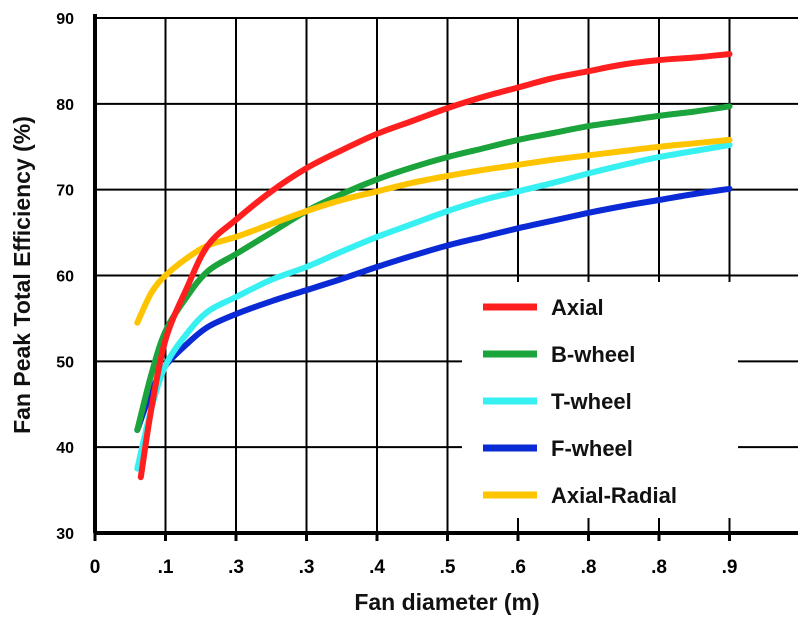 This screenshot has width=798, height=621. What do you see at coordinates (614, 495) in the screenshot?
I see `legend-label: Axial-Radial` at bounding box center [614, 495].